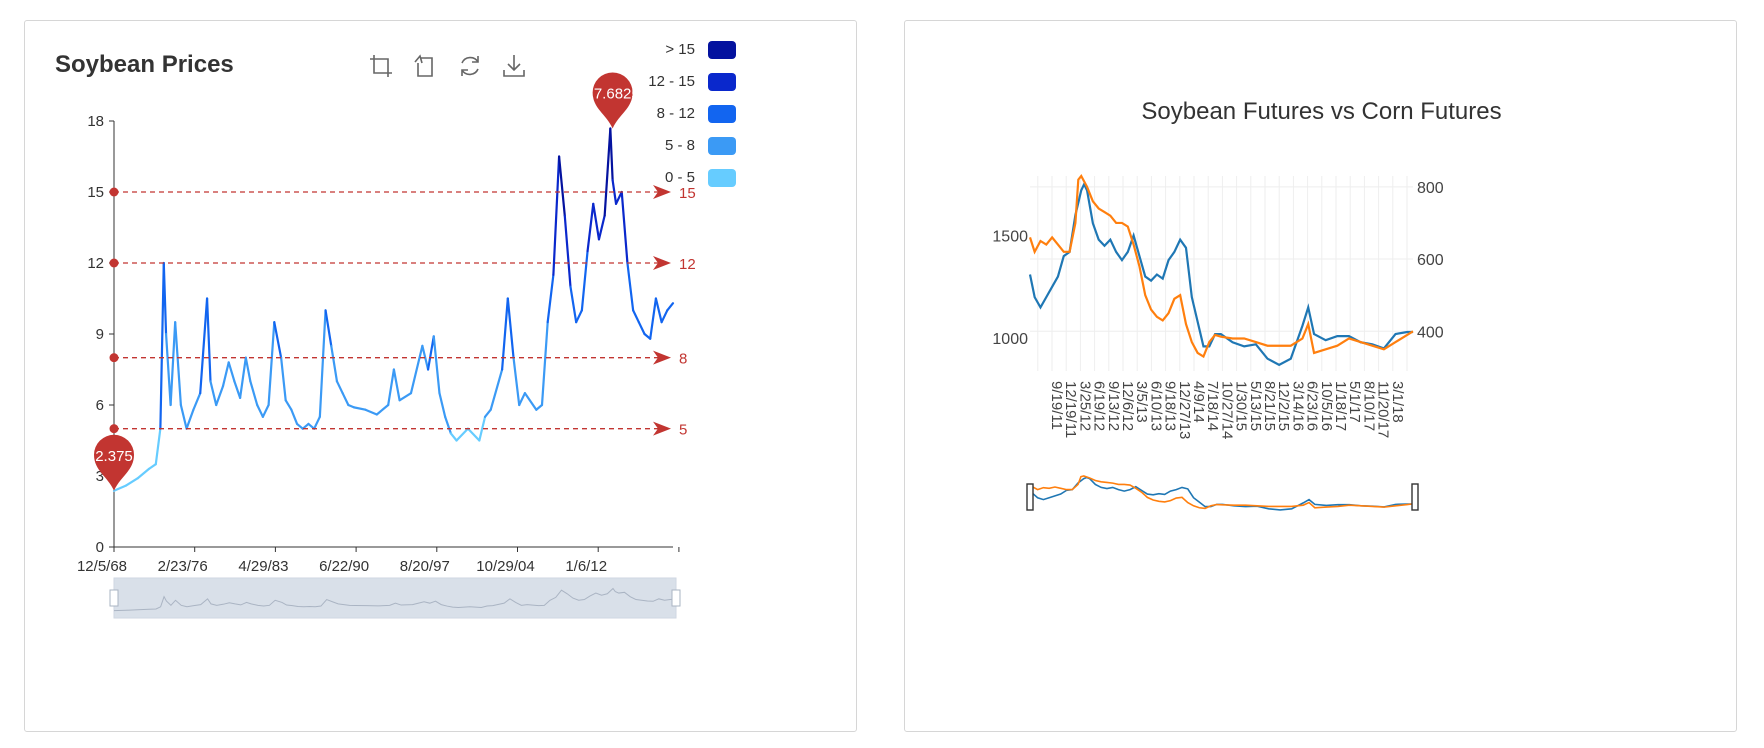  Describe the element at coordinates (395, 599) in the screenshot. I see `data-zoom-preview` at that location.